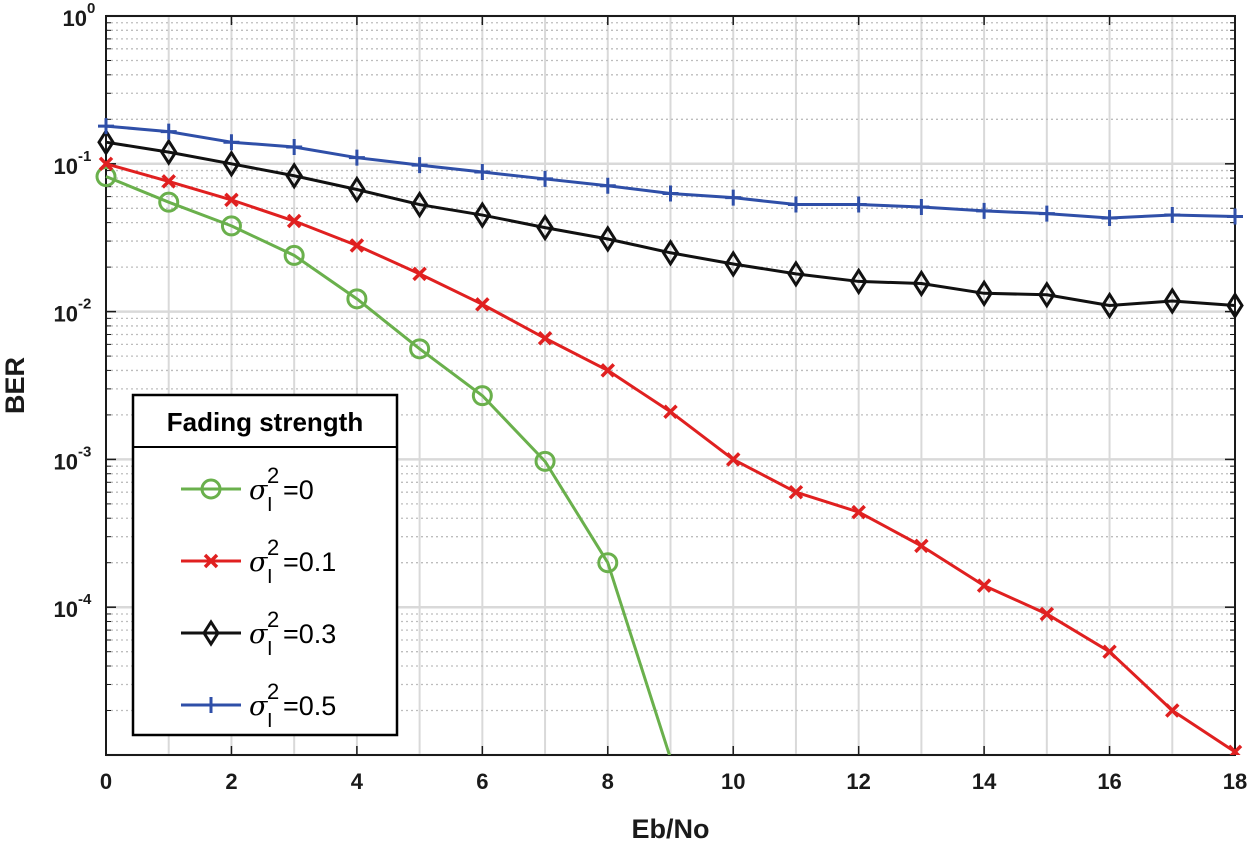 The image size is (1250, 843). I want to click on series-markers, so click(670, 172).